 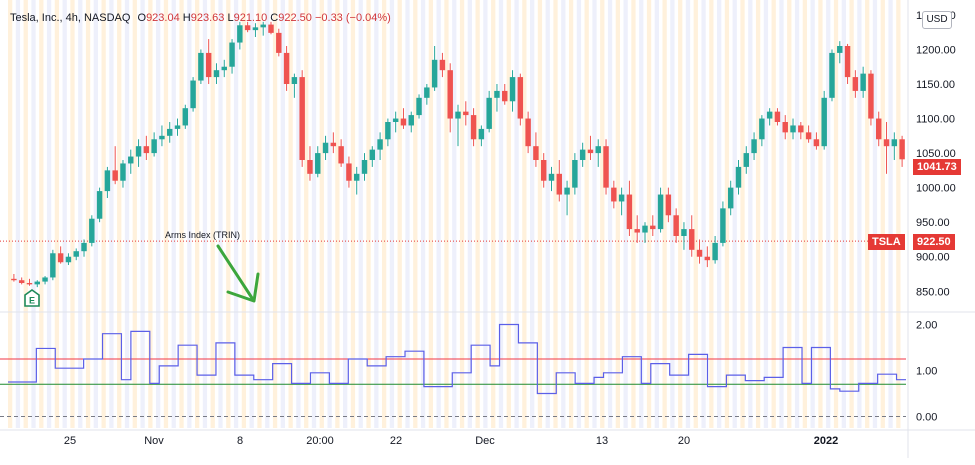 What do you see at coordinates (936, 50) in the screenshot?
I see `price-tick-label: 1200.00` at bounding box center [936, 50].